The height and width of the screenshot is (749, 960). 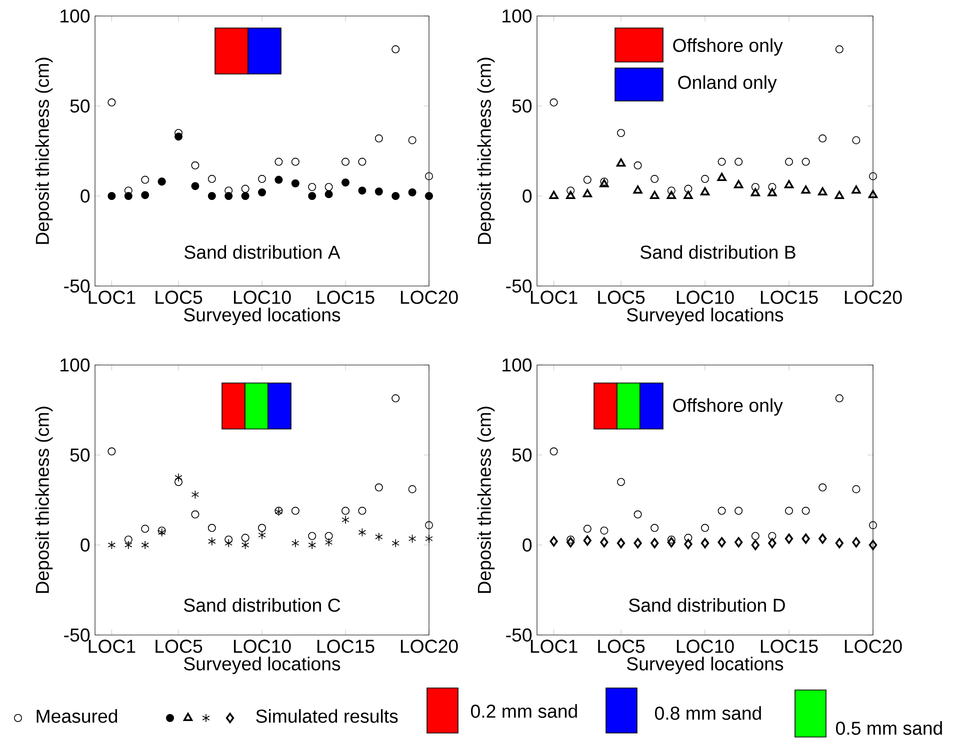 I want to click on y-tick-label: 100, so click(x=75, y=365).